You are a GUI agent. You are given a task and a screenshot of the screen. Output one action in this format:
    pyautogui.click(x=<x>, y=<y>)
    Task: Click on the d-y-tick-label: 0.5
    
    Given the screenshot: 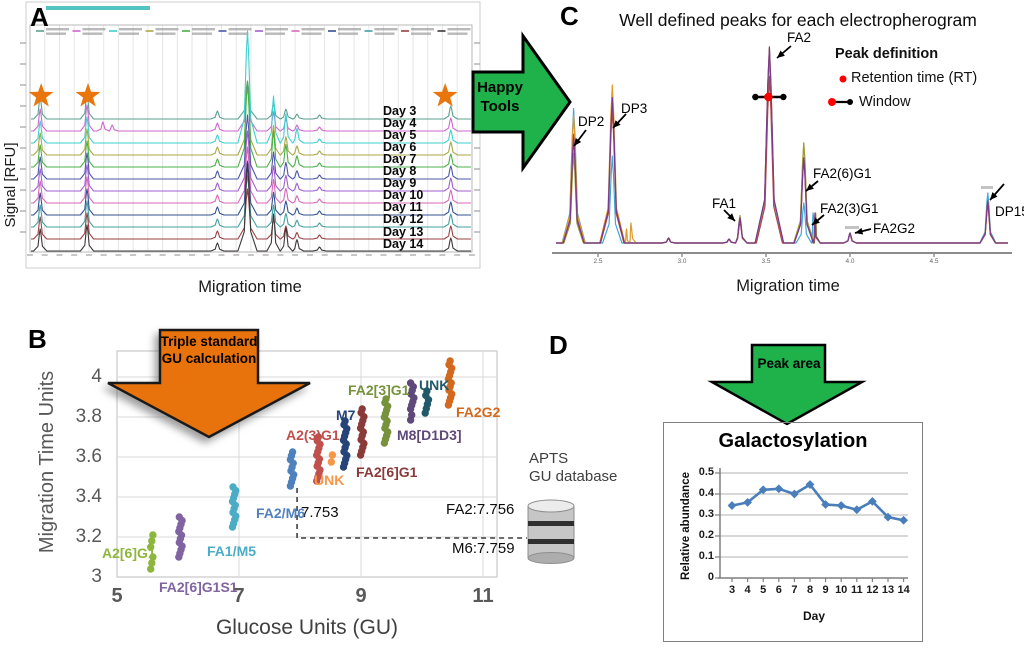 What is the action you would take?
    pyautogui.click(x=706, y=472)
    